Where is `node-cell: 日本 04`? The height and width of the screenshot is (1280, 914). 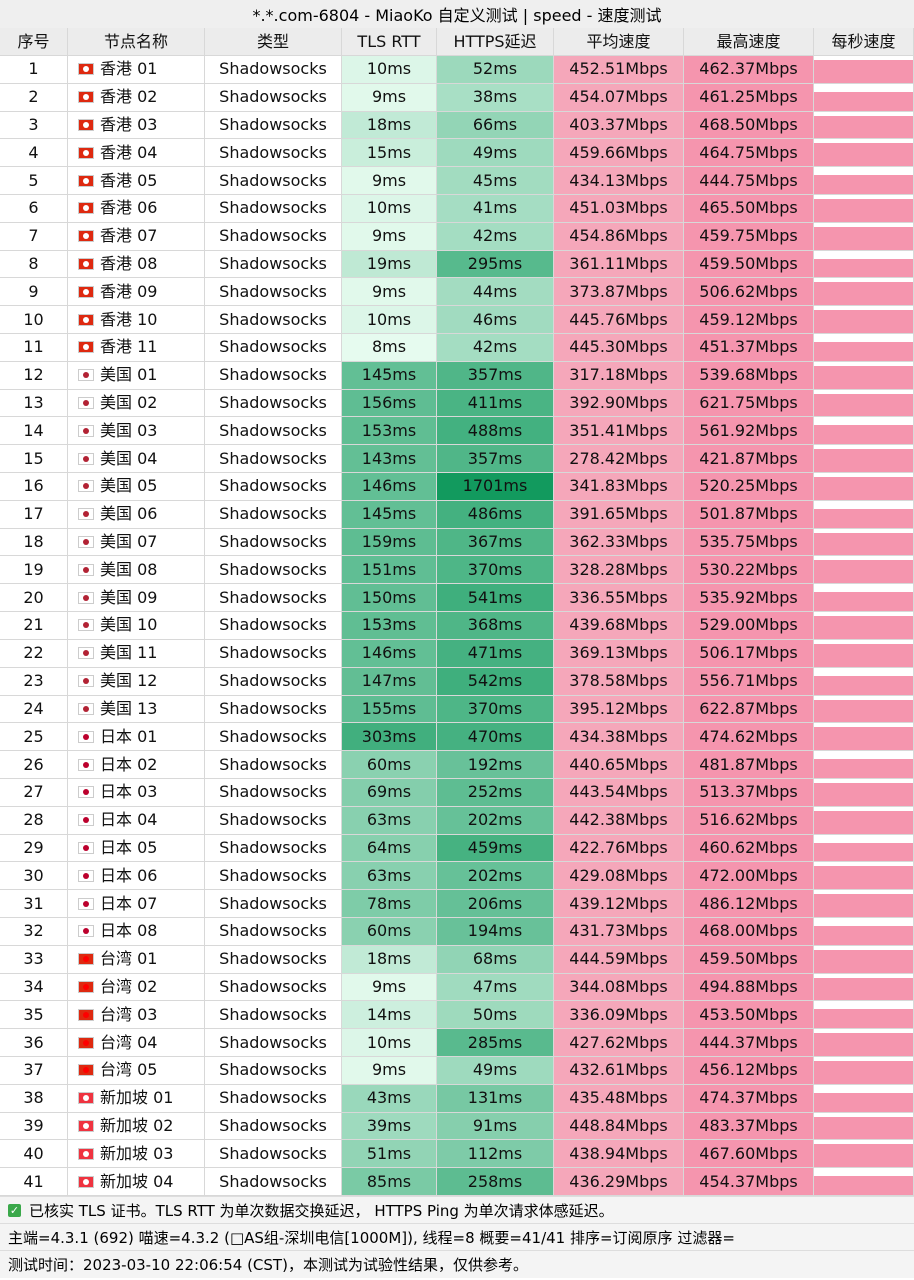 node-cell: 日本 04 is located at coordinates (136, 820).